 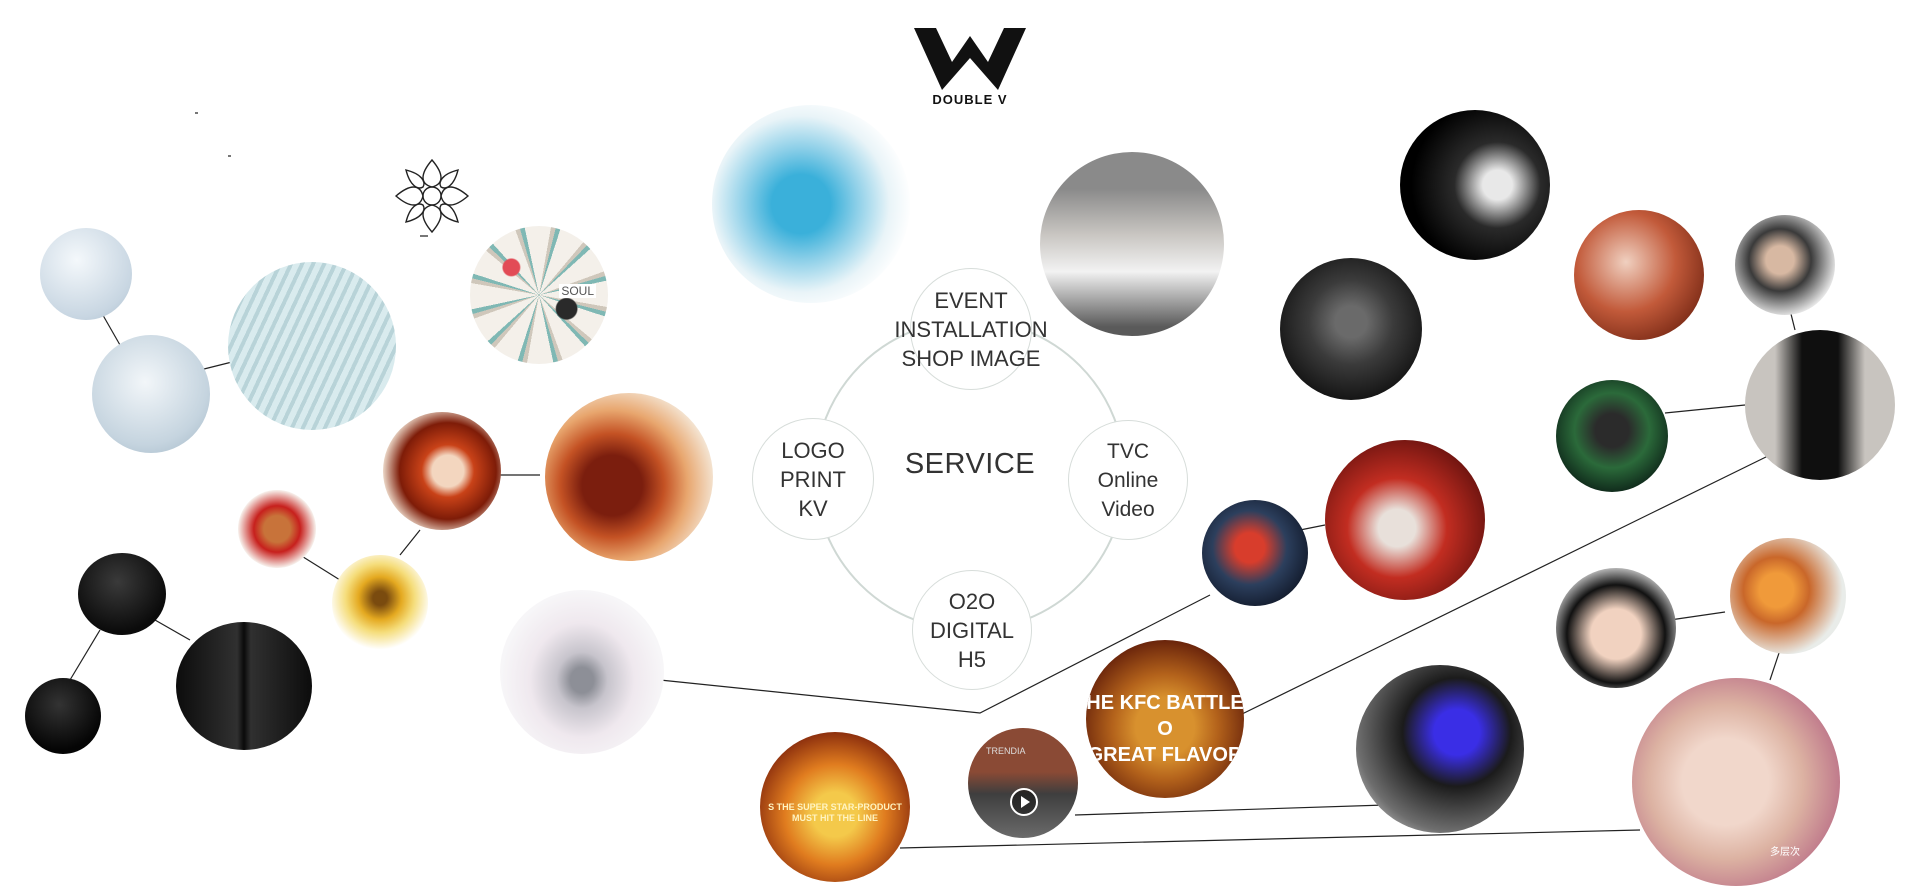 What do you see at coordinates (1165, 729) in the screenshot?
I see `kfc-caption: HE KFC BATTLE O GREAT FLAVOR` at bounding box center [1165, 729].